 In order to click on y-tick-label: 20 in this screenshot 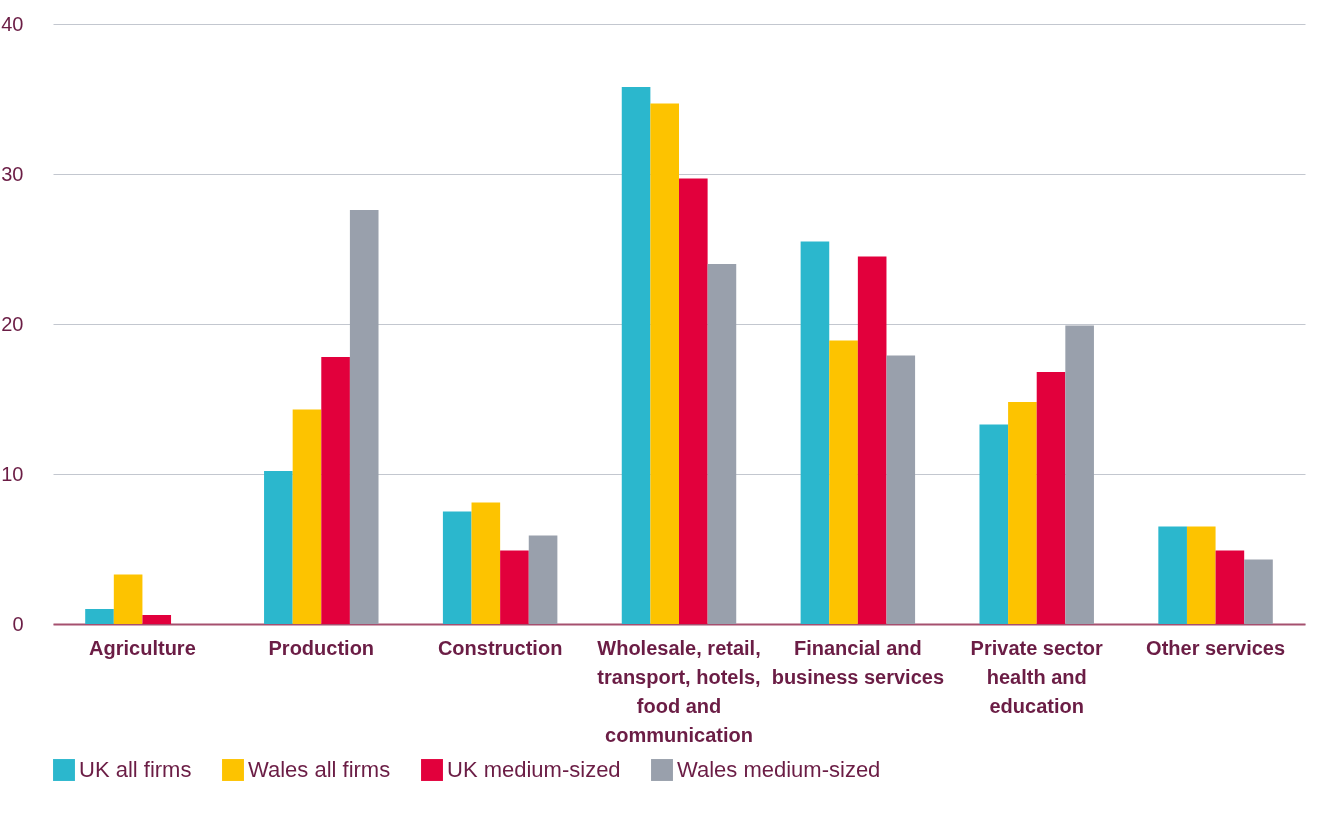, I will do `click(12, 323)`.